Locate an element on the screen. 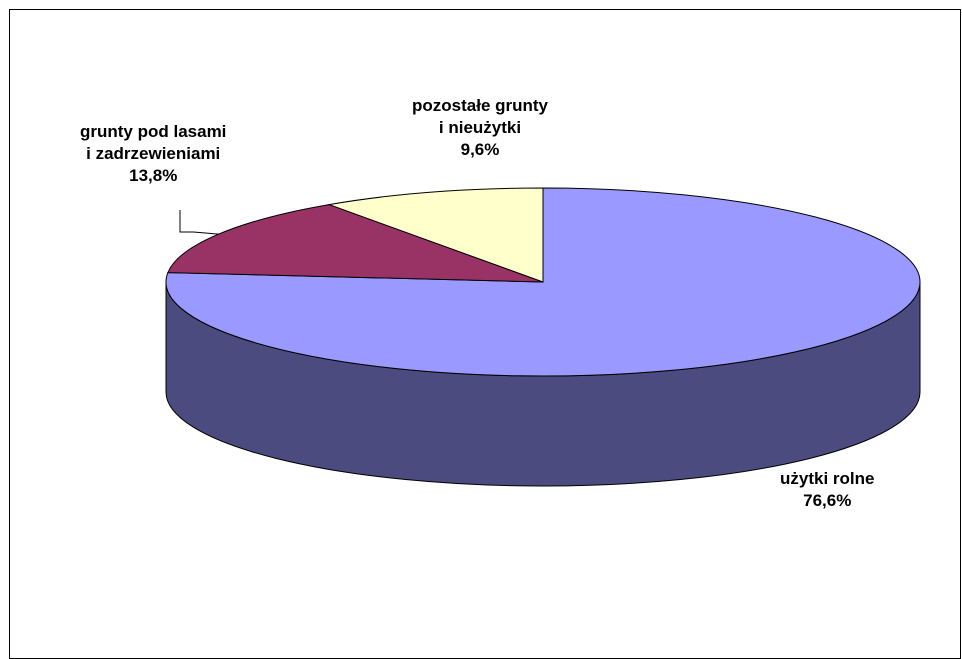 This screenshot has width=962, height=659. data-label-agricultural: użytki rolne 76,6% is located at coordinates (827, 490).